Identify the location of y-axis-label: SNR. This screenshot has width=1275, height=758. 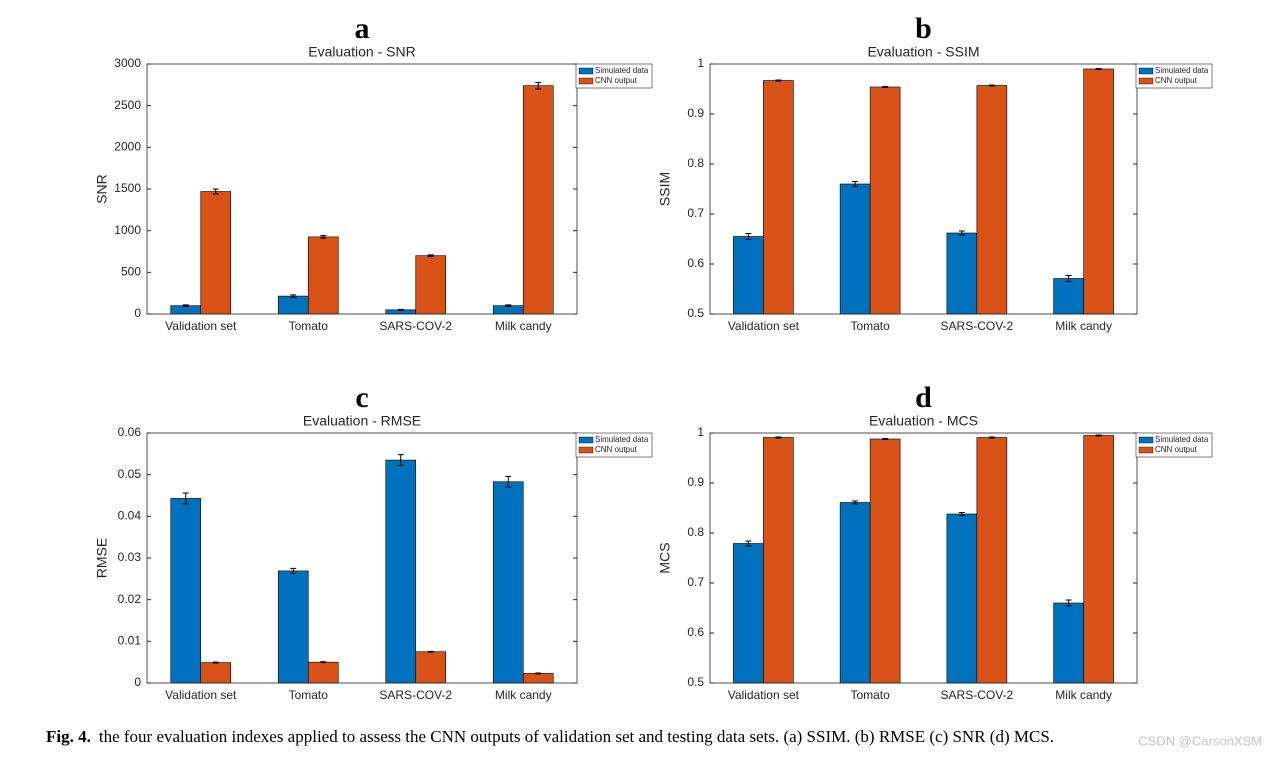
(102, 189).